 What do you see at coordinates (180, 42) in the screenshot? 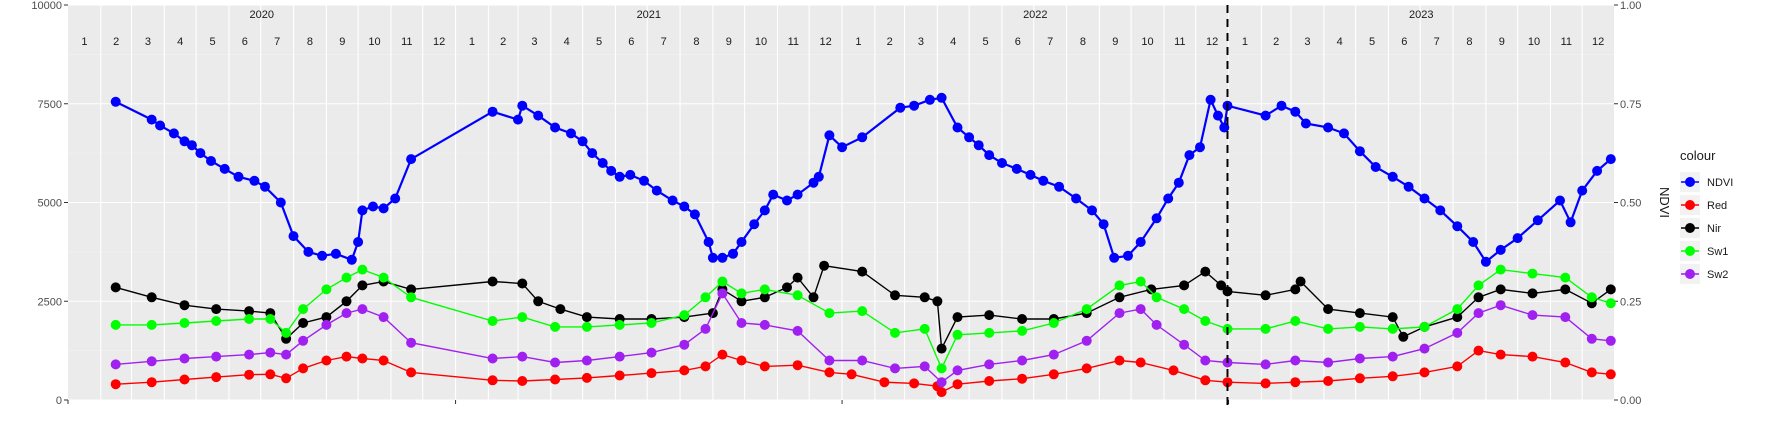
I see `month-label: 4` at bounding box center [180, 42].